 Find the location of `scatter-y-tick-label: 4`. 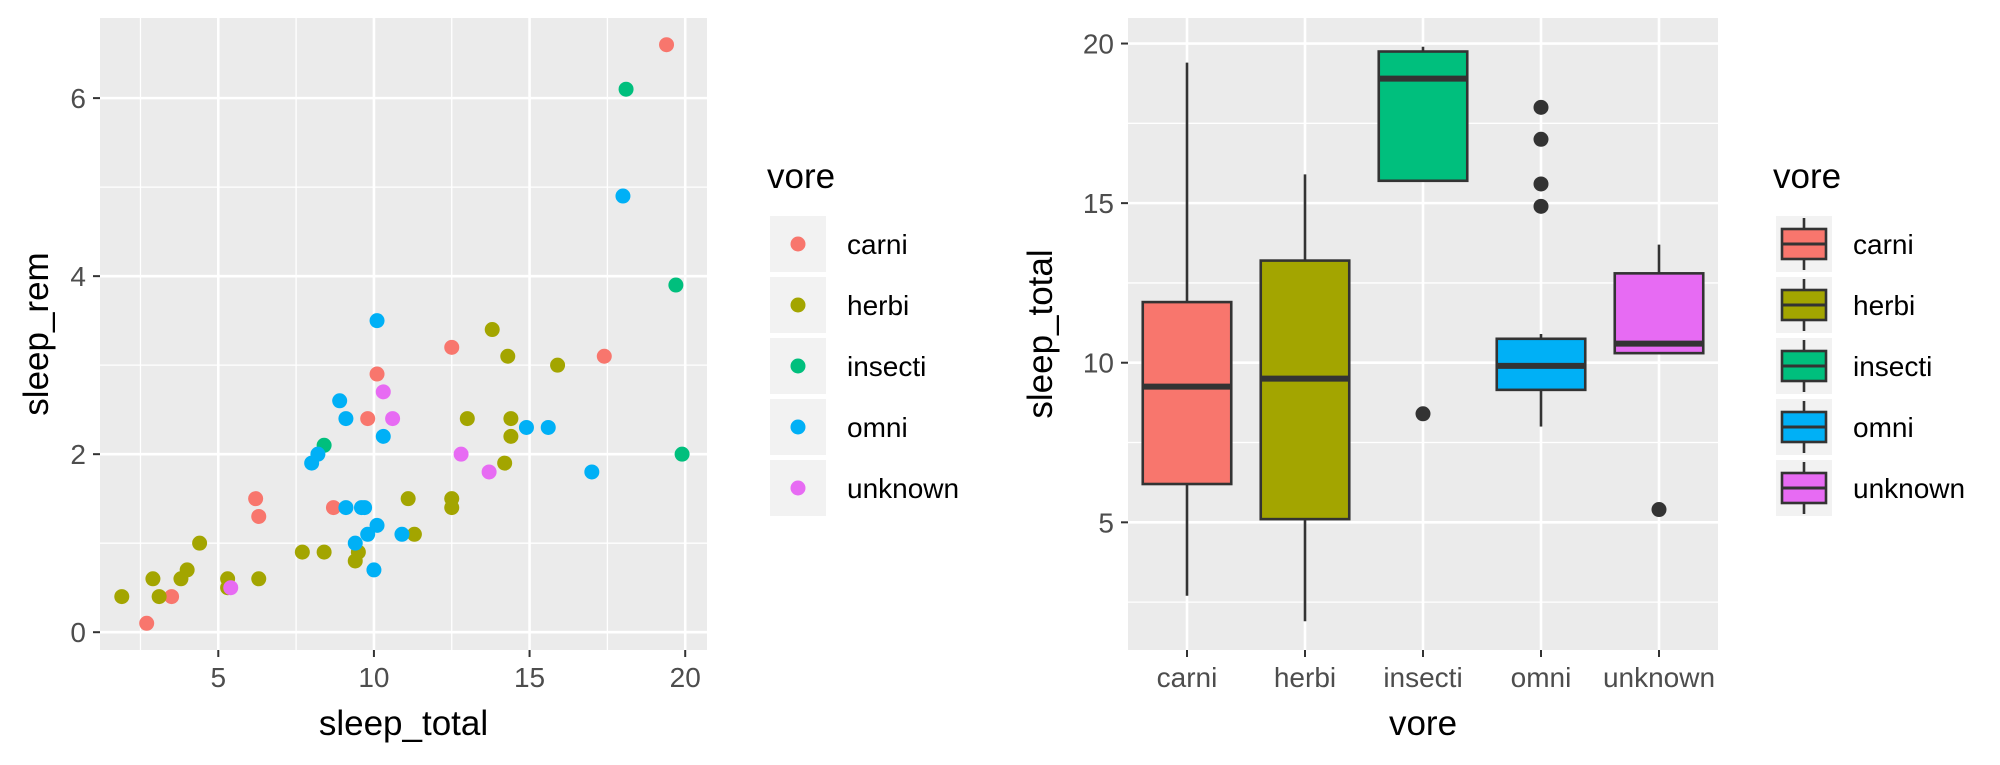

scatter-y-tick-label: 4 is located at coordinates (78, 276).